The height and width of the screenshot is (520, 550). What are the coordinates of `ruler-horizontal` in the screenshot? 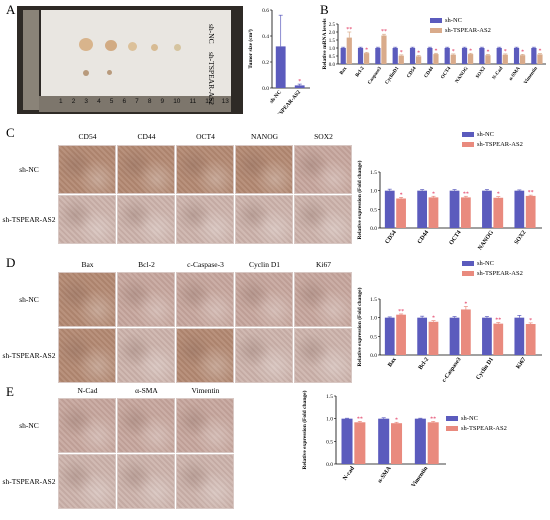 It's located at (135, 104).